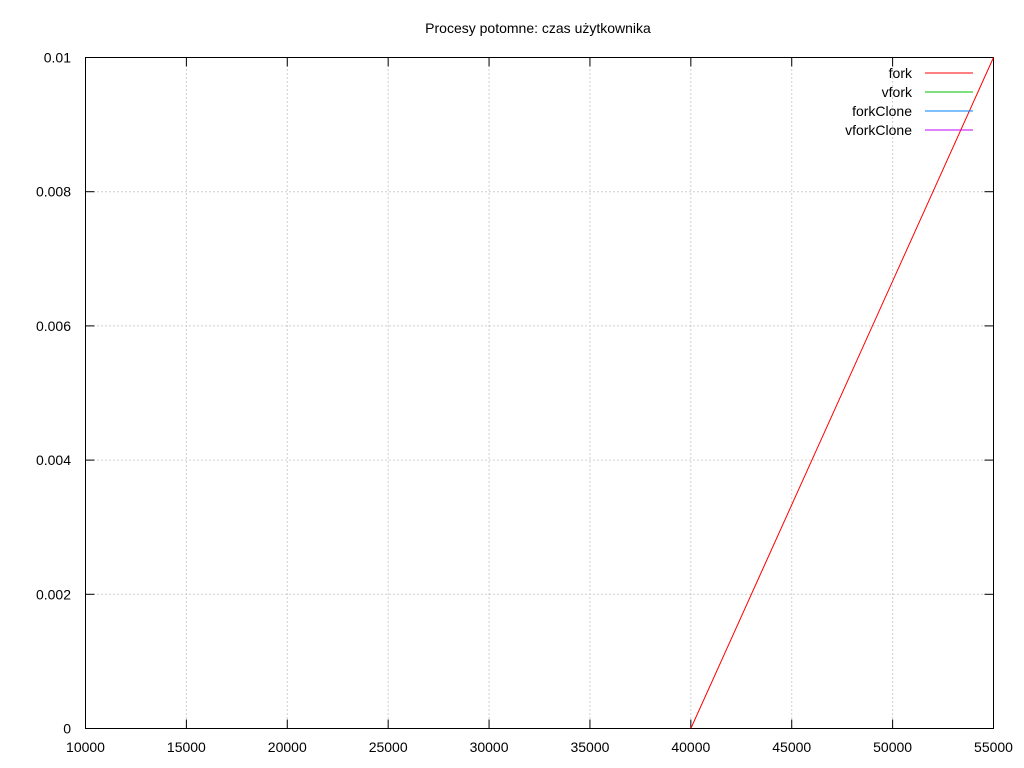  What do you see at coordinates (690, 747) in the screenshot?
I see `x-tick-label: 40000` at bounding box center [690, 747].